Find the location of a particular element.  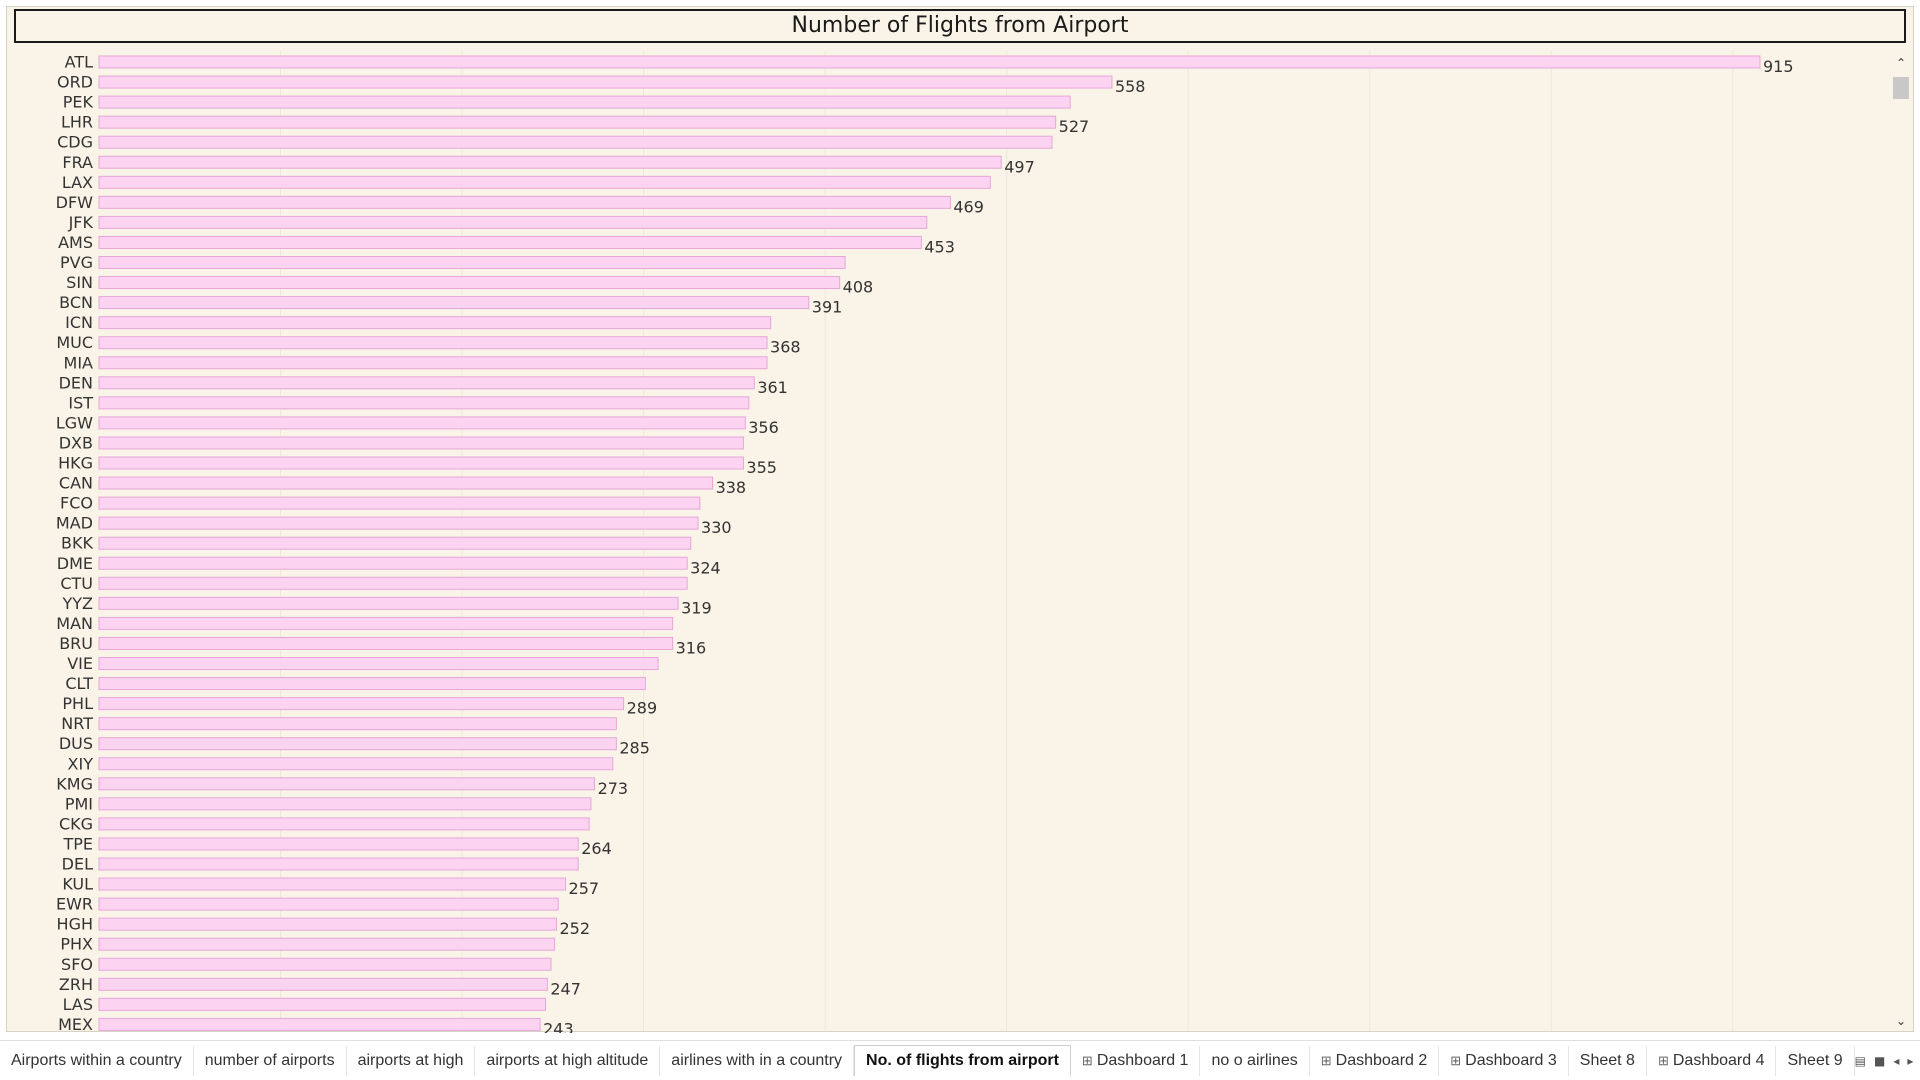

category-label: DME is located at coordinates (75, 563).